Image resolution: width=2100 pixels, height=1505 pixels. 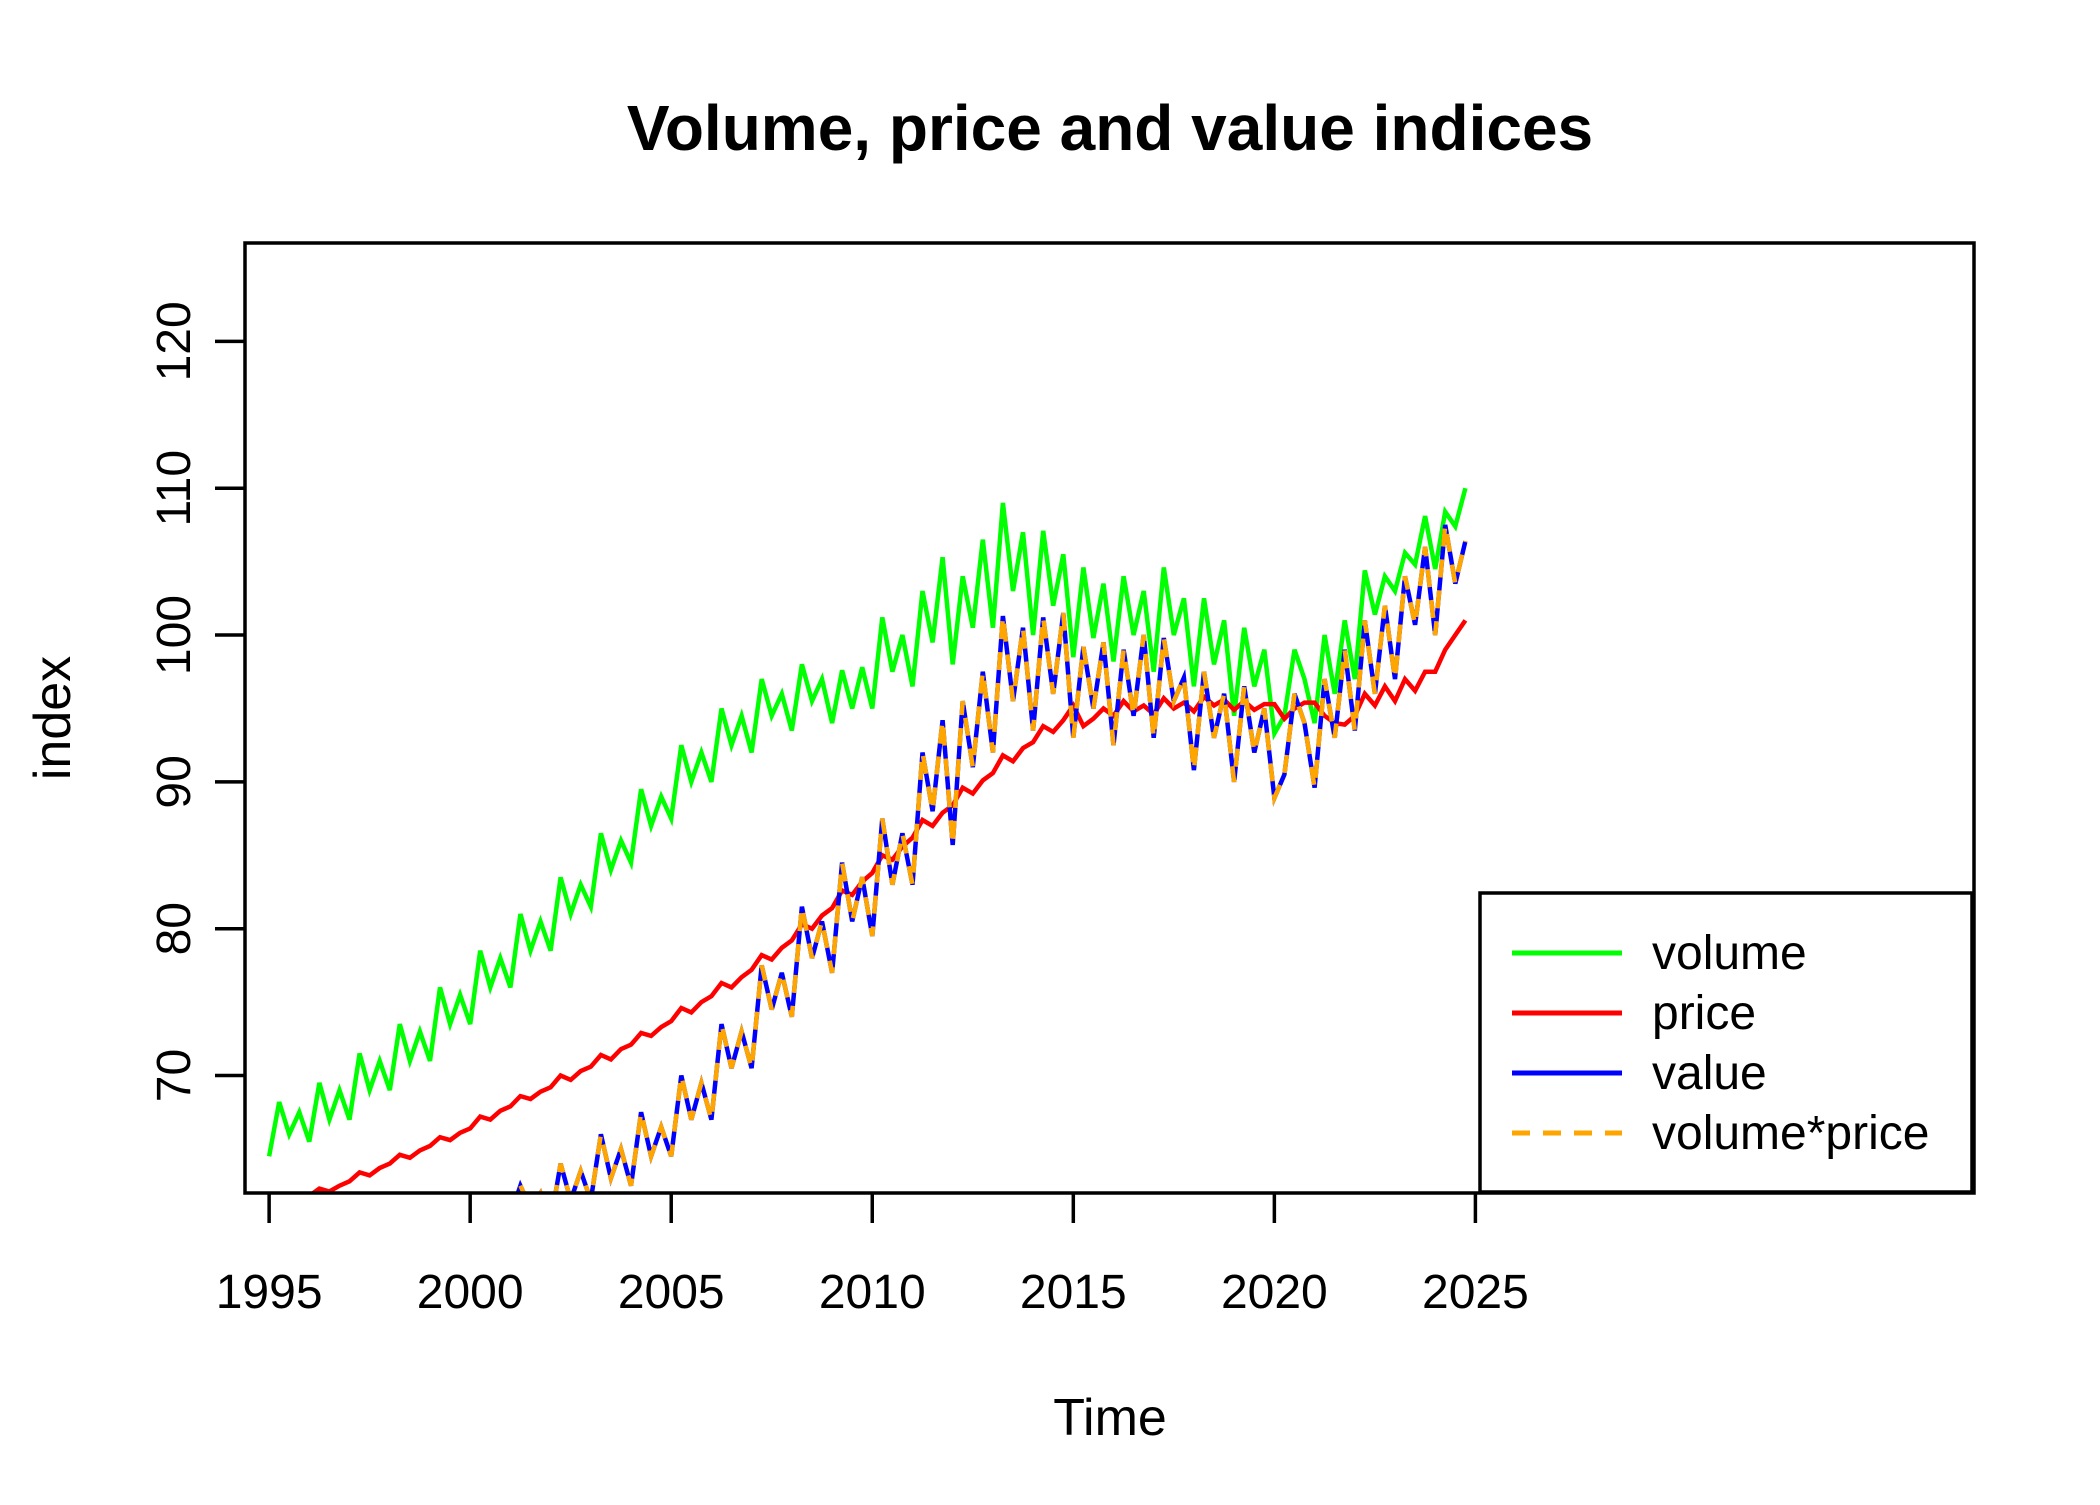 I want to click on legend: volume price value volume*price, so click(x=1726, y=1042).